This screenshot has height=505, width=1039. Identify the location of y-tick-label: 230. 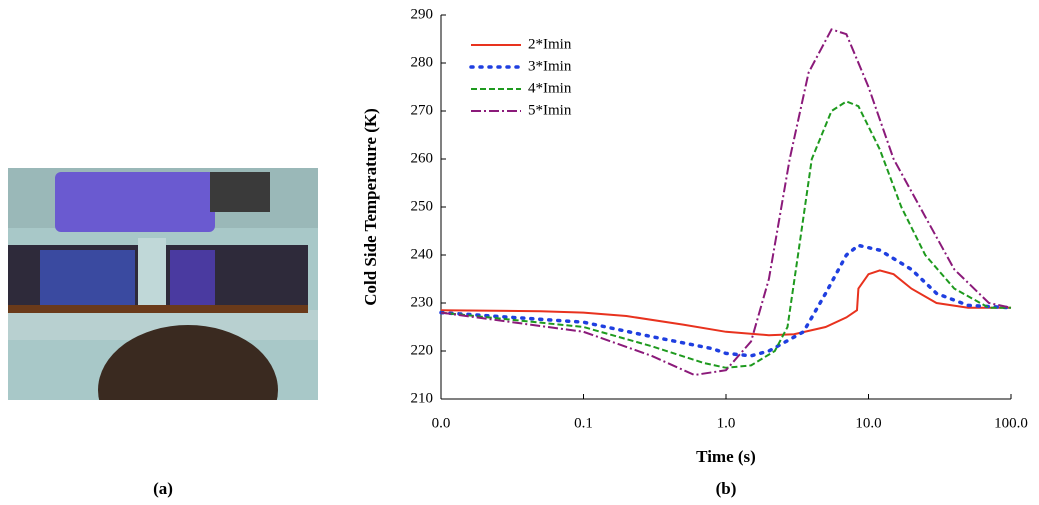
(422, 302).